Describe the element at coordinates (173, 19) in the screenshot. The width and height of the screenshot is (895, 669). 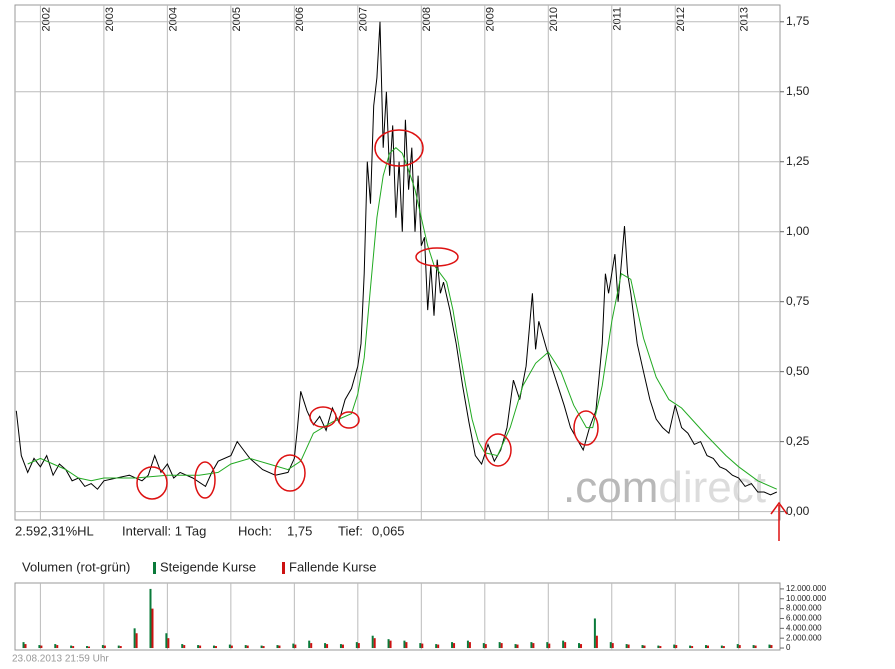
I see `x-tick-label: 2004` at that location.